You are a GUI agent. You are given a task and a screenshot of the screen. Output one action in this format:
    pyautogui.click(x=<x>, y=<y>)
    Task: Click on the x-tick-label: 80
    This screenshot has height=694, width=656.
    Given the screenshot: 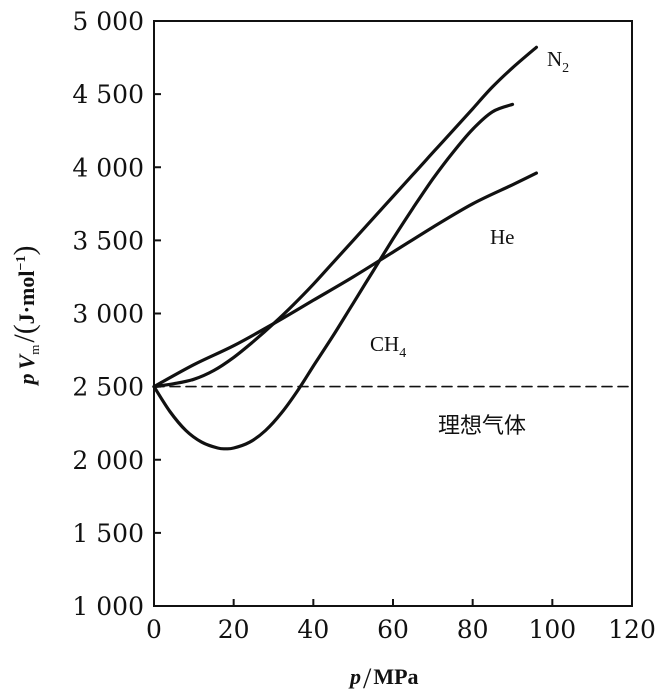 What is the action you would take?
    pyautogui.click(x=473, y=629)
    